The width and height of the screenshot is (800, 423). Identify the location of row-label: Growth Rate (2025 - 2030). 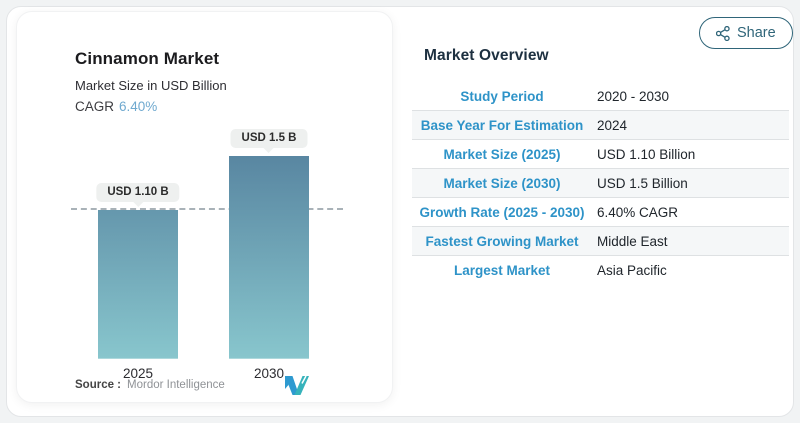
(502, 212).